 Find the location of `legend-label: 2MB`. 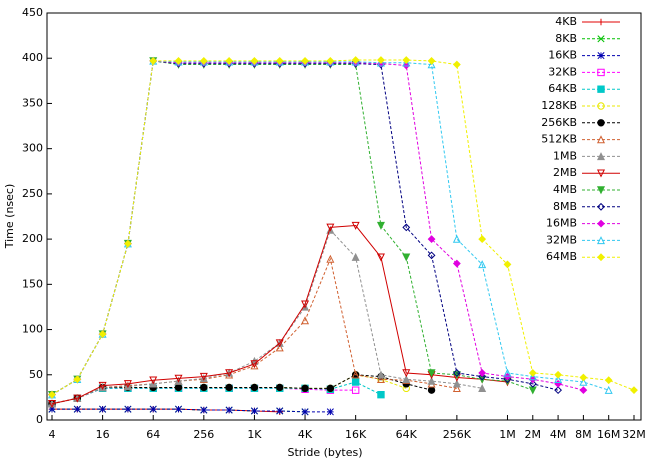

legend-label: 2MB is located at coordinates (565, 172).